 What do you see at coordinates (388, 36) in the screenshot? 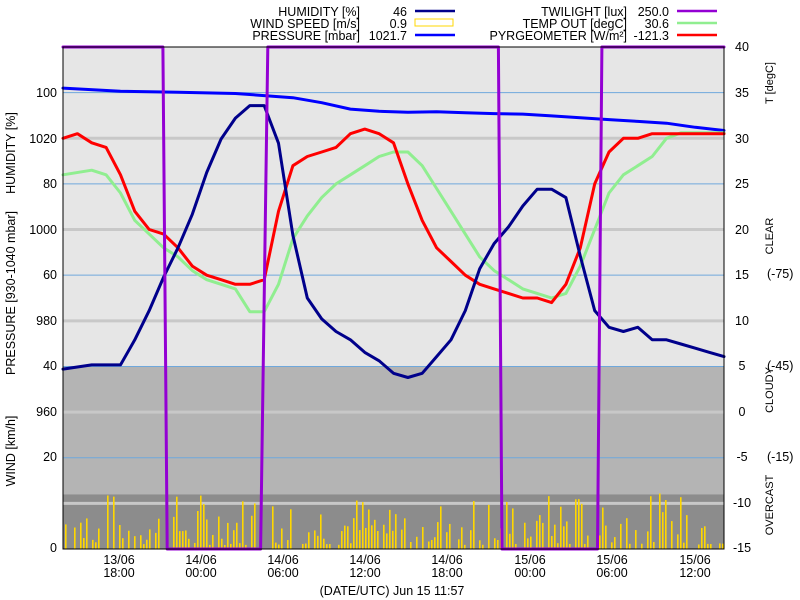
I see `legend-pressure-value: 1021.7` at bounding box center [388, 36].